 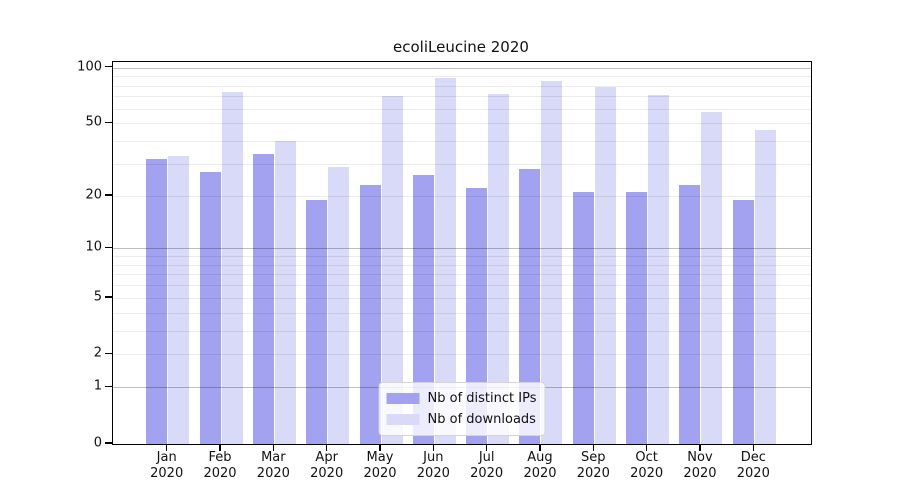 I want to click on legend-swatch-downloads, so click(x=403, y=419).